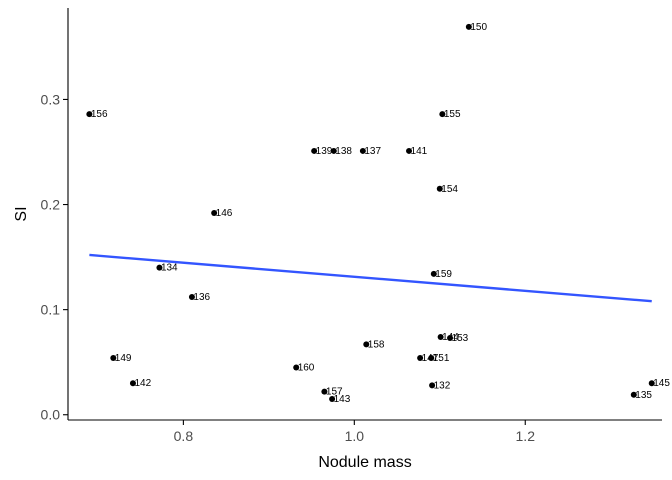  I want to click on x-tick-label: 0.8, so click(184, 436).